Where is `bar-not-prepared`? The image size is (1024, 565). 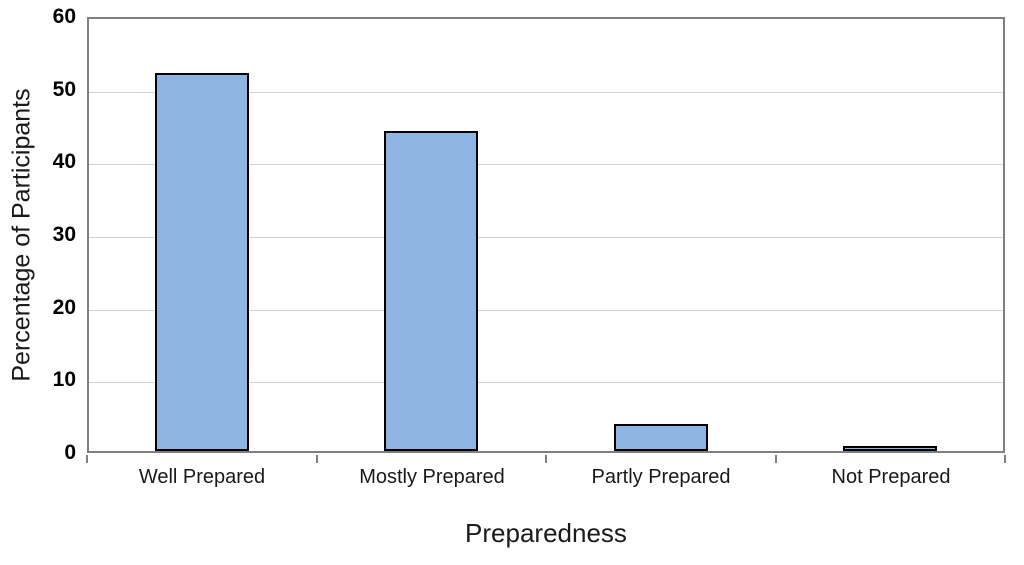
bar-not-prepared is located at coordinates (890, 448).